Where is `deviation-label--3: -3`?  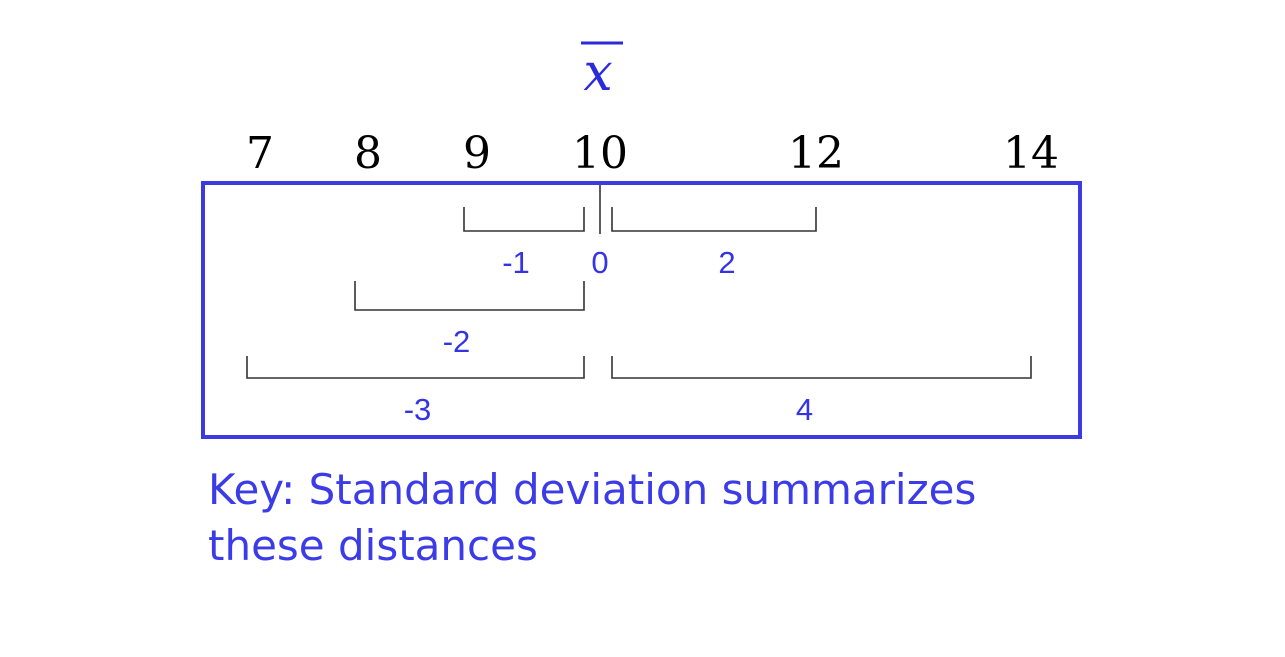
deviation-label--3: -3 is located at coordinates (418, 409).